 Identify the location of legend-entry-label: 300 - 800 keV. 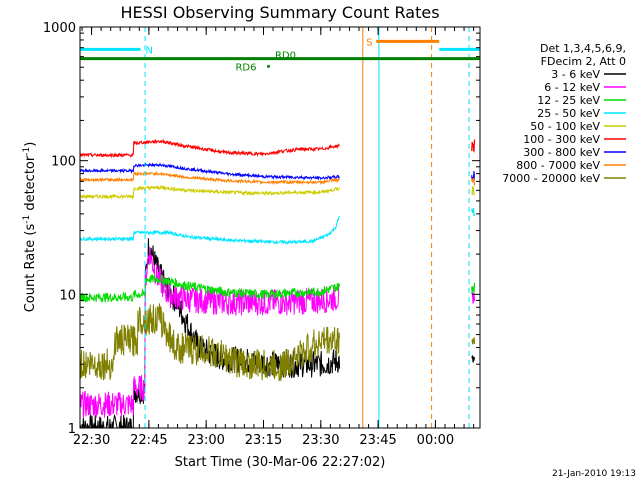
(561, 152).